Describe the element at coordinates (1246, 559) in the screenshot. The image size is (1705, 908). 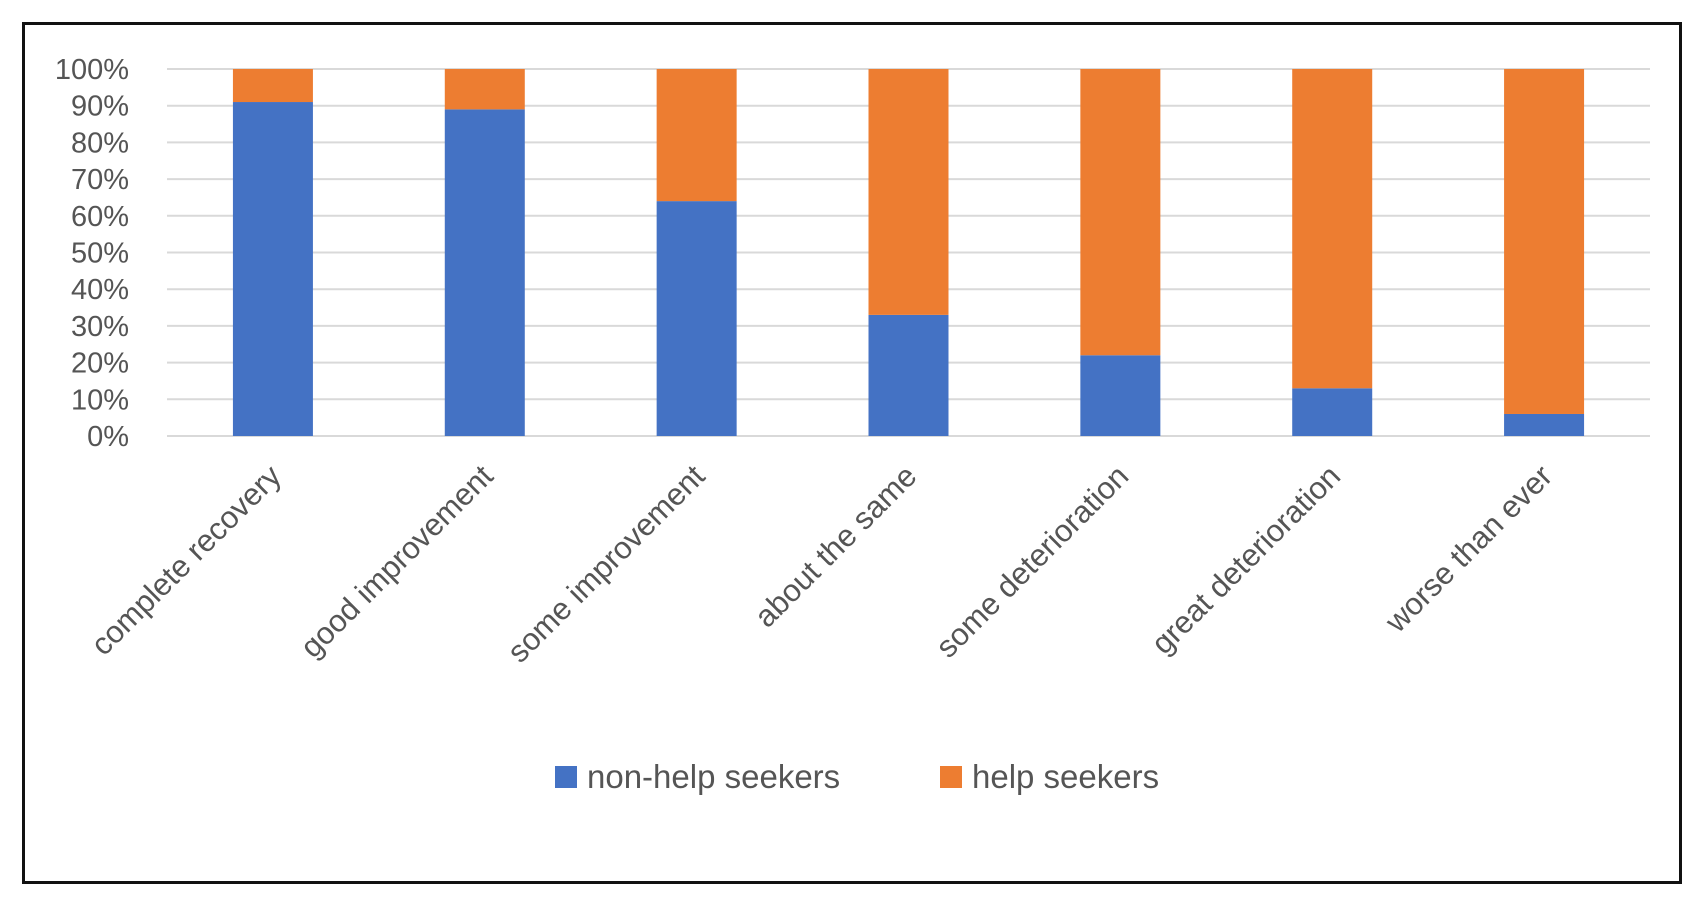
I see `x-tick-label: great deterioration` at that location.